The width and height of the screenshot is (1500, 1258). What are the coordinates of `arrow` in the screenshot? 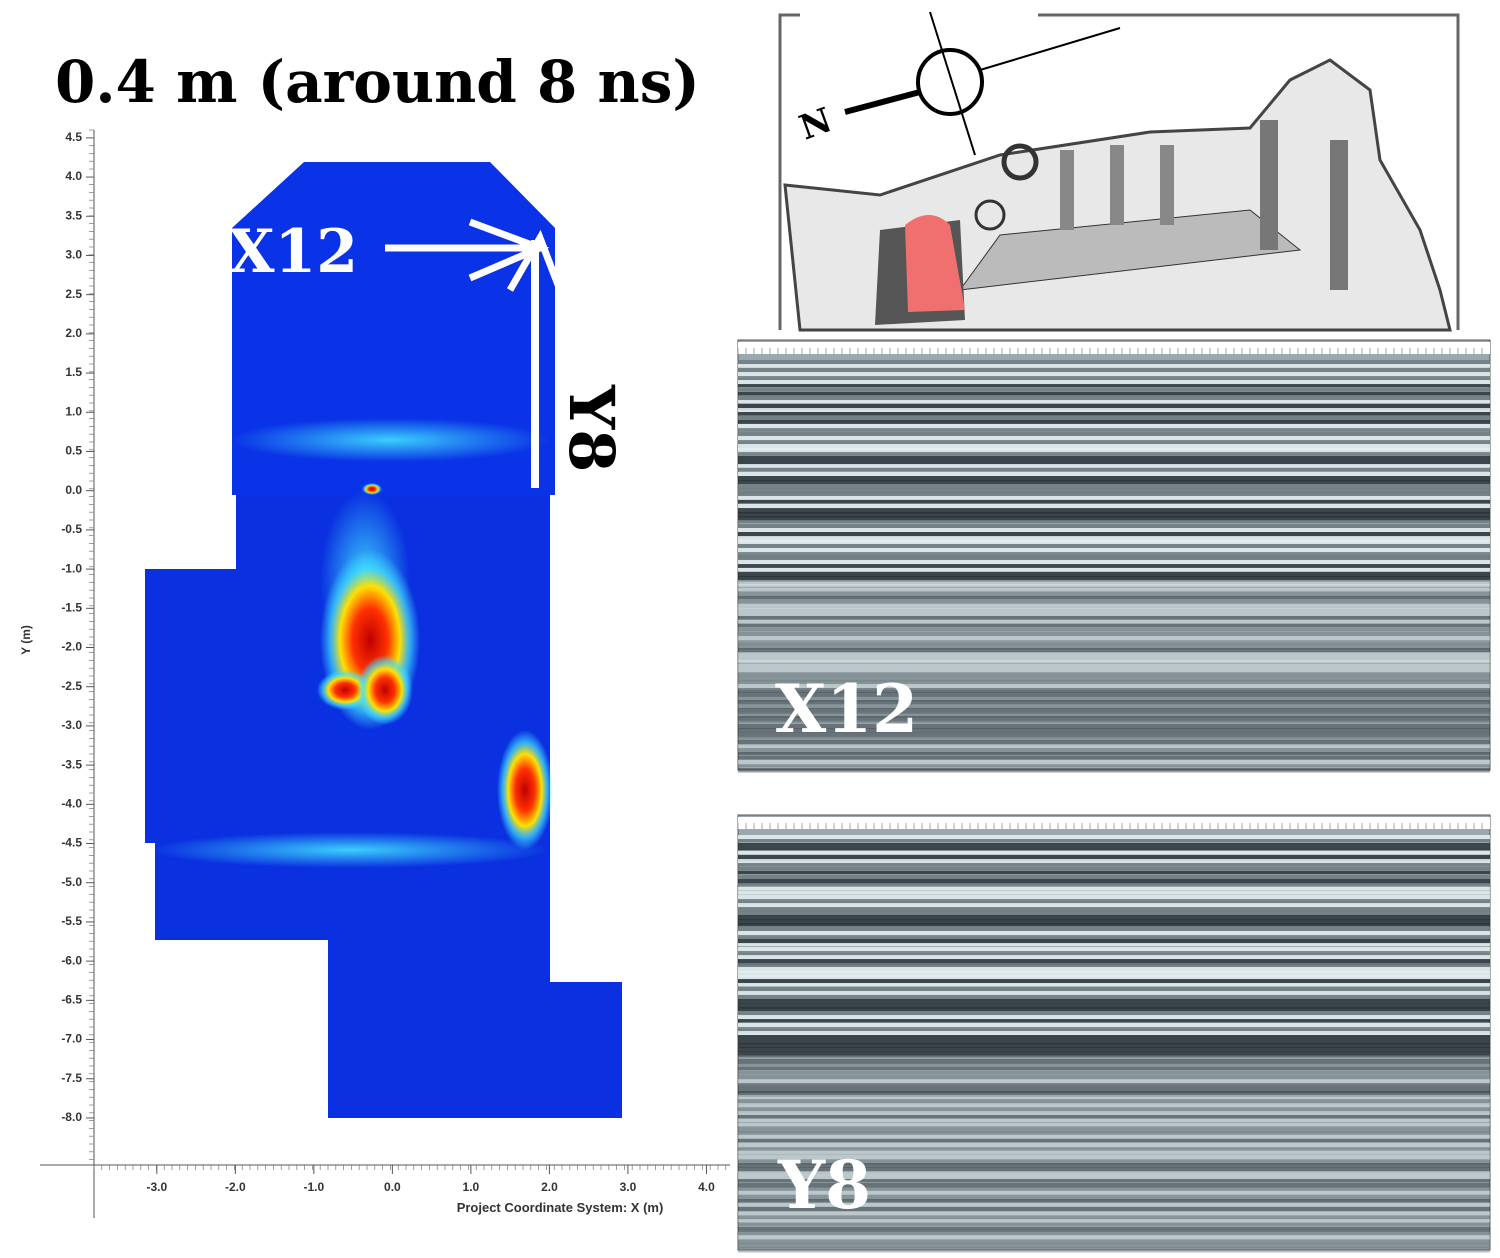 It's located at (535, 260).